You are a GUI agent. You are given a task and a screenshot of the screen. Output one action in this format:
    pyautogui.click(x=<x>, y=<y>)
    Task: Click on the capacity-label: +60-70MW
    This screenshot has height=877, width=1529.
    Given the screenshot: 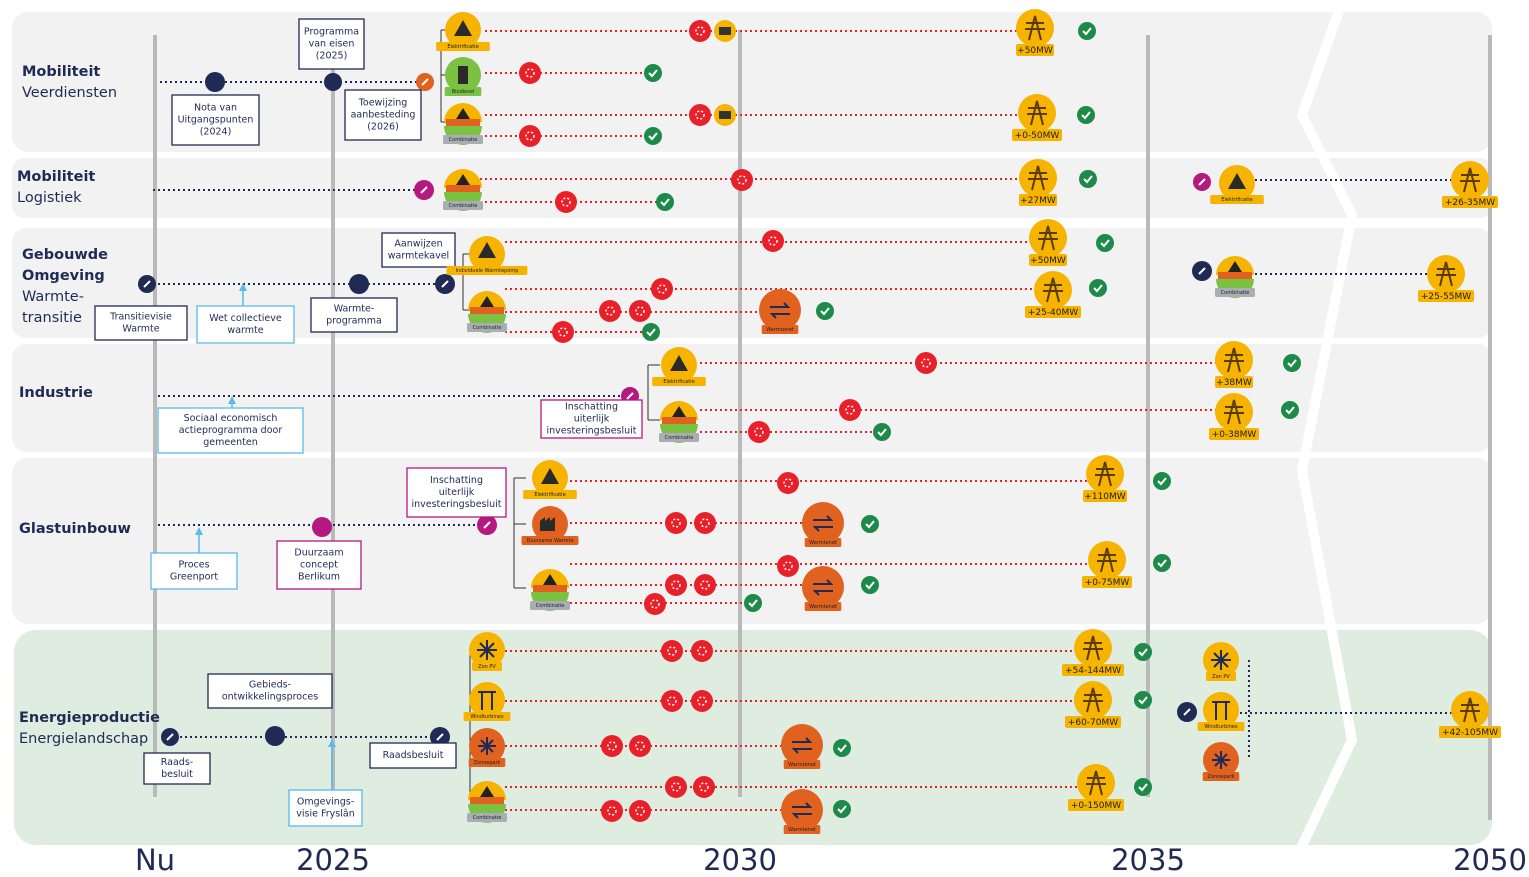 What is the action you would take?
    pyautogui.click(x=1093, y=723)
    